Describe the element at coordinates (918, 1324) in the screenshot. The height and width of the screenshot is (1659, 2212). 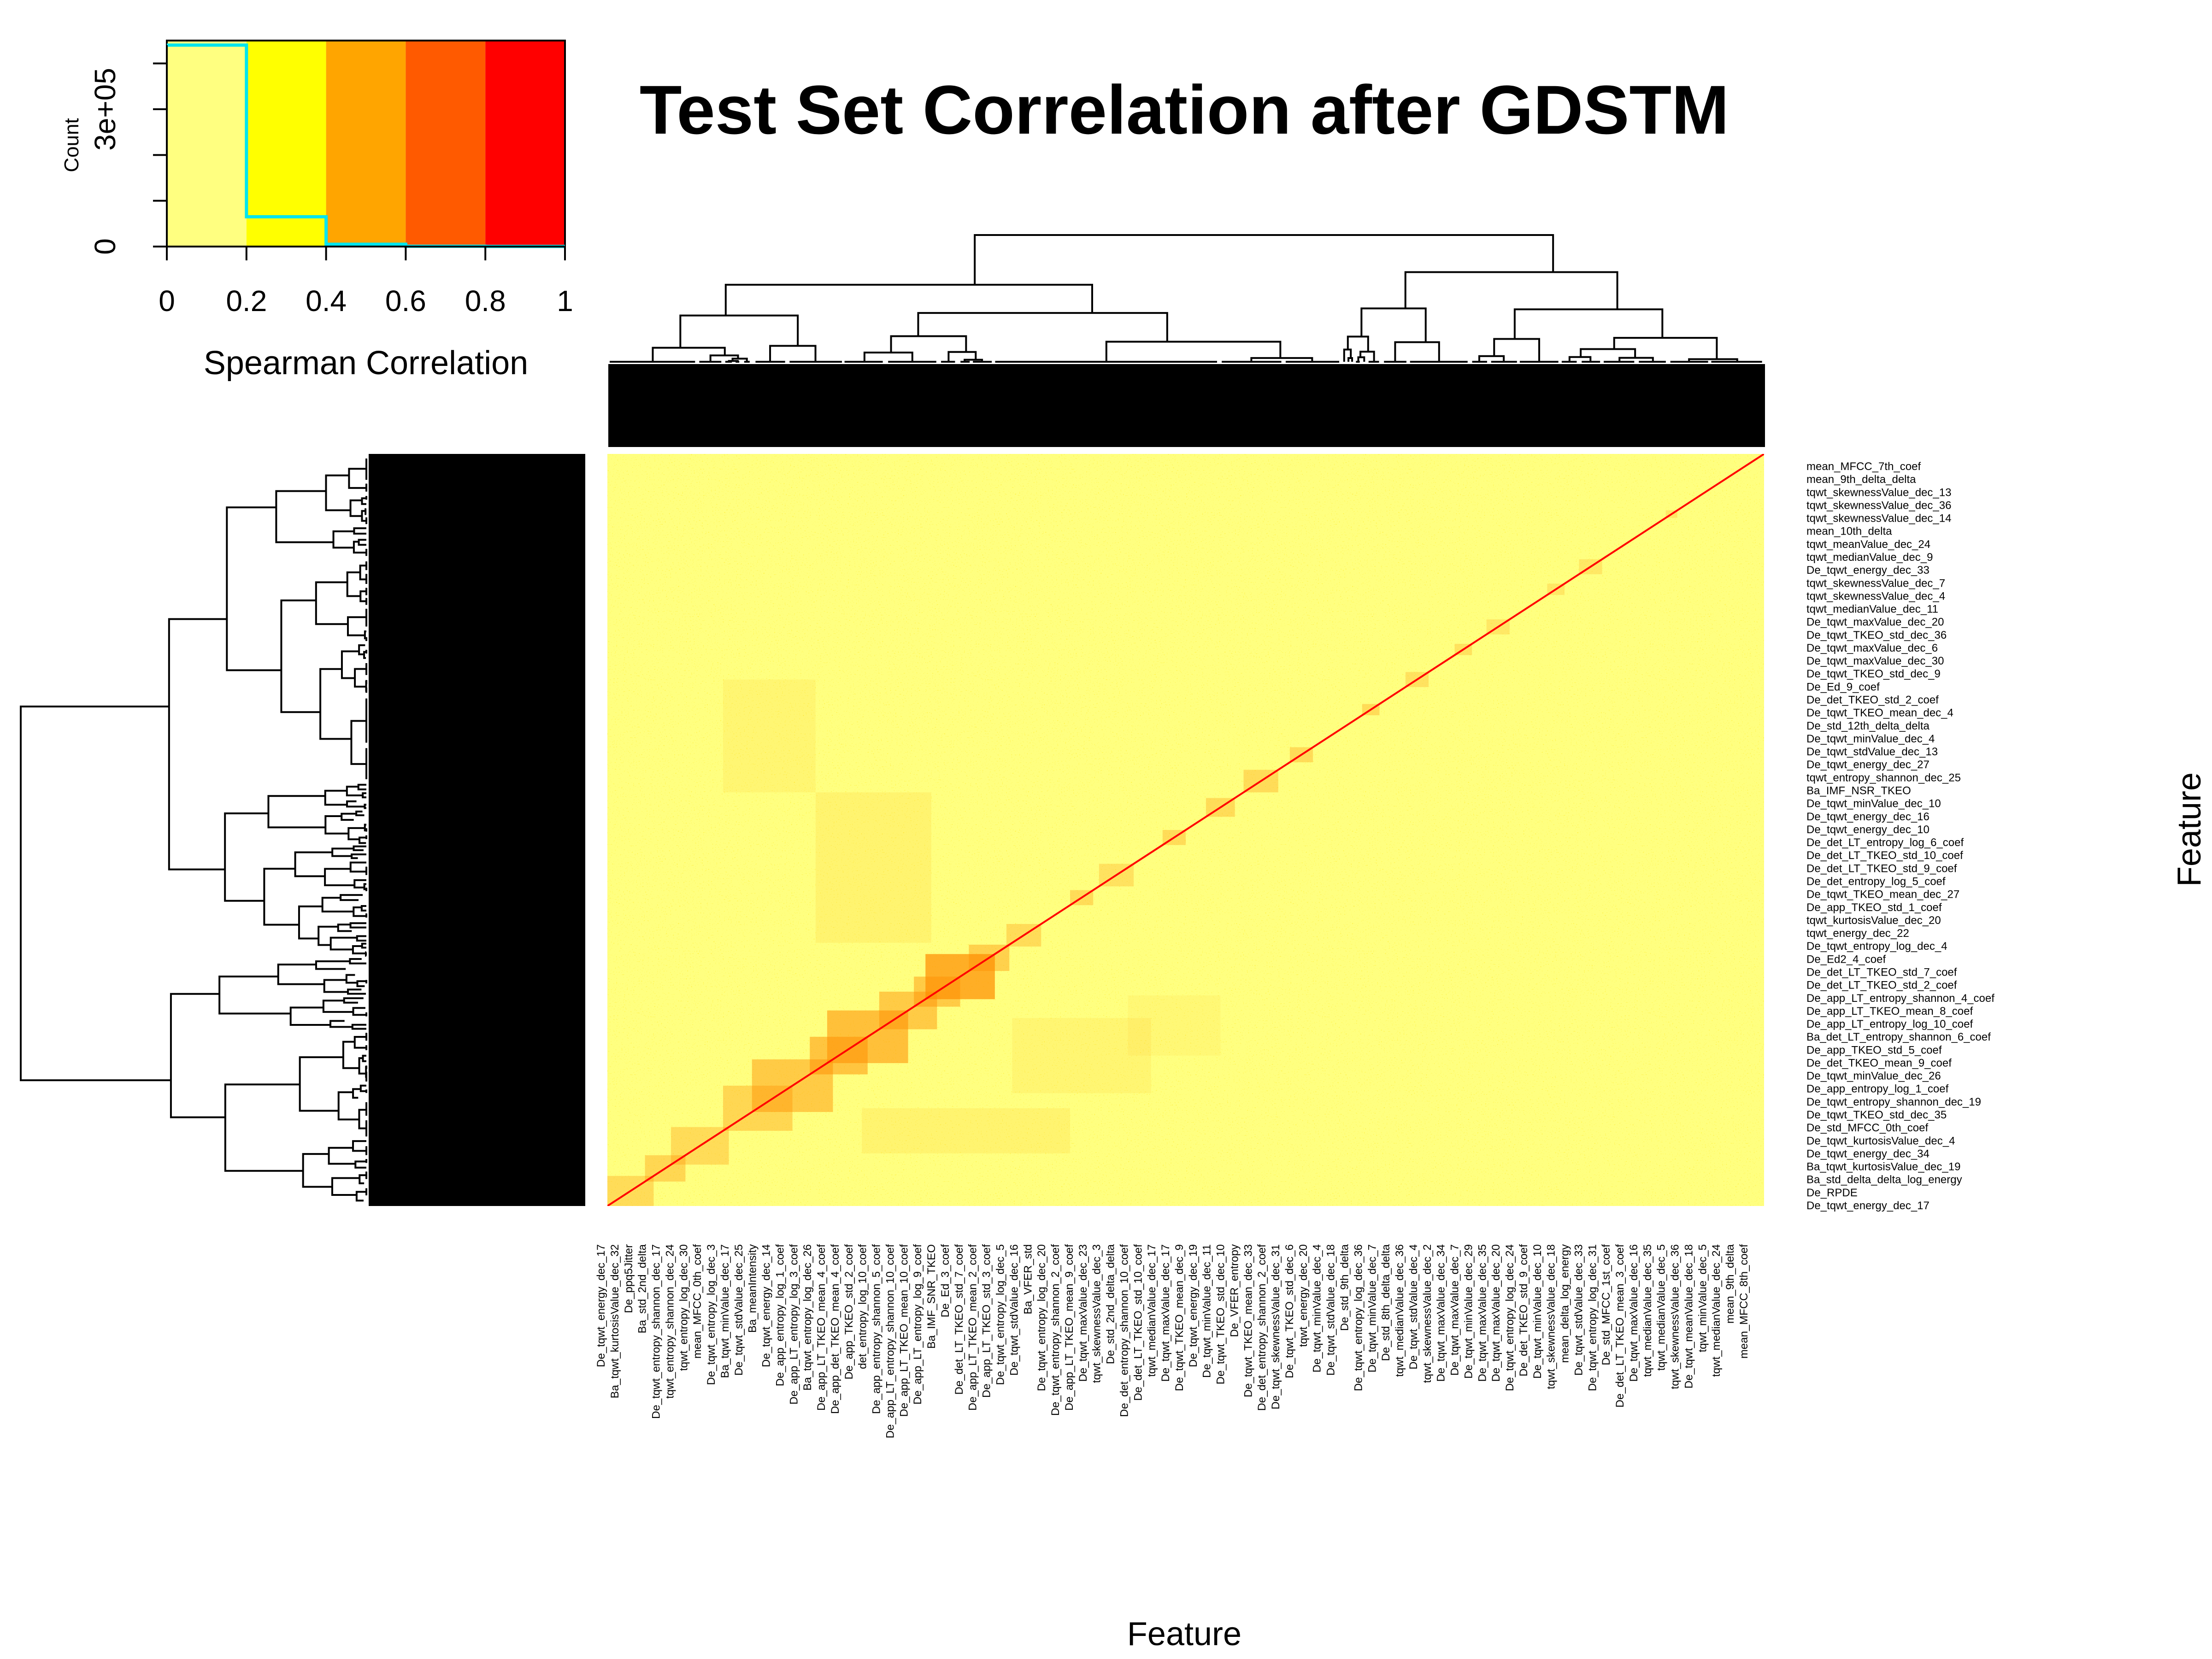
I see `column-label: De_app_LT_entropy_log_9_coef` at that location.